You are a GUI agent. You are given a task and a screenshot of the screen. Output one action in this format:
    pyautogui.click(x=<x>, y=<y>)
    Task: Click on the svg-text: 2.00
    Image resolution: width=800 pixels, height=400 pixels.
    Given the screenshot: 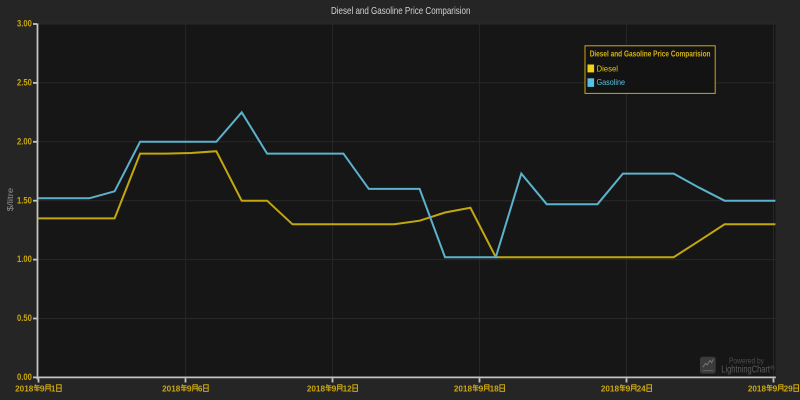 What is the action you would take?
    pyautogui.click(x=24, y=141)
    